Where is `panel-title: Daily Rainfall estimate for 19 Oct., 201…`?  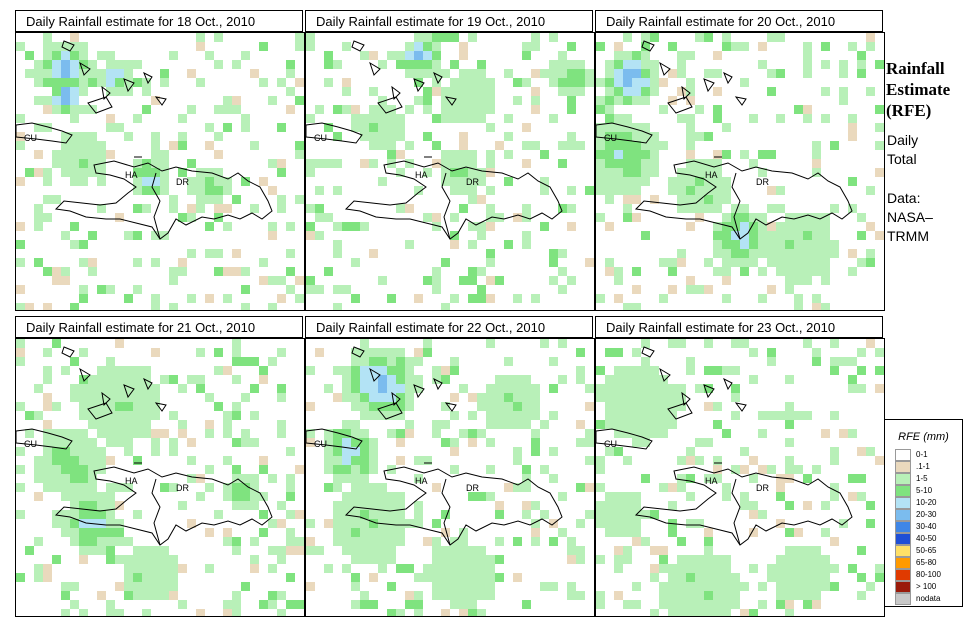 panel-title: Daily Rainfall estimate for 19 Oct., 201… is located at coordinates (449, 21).